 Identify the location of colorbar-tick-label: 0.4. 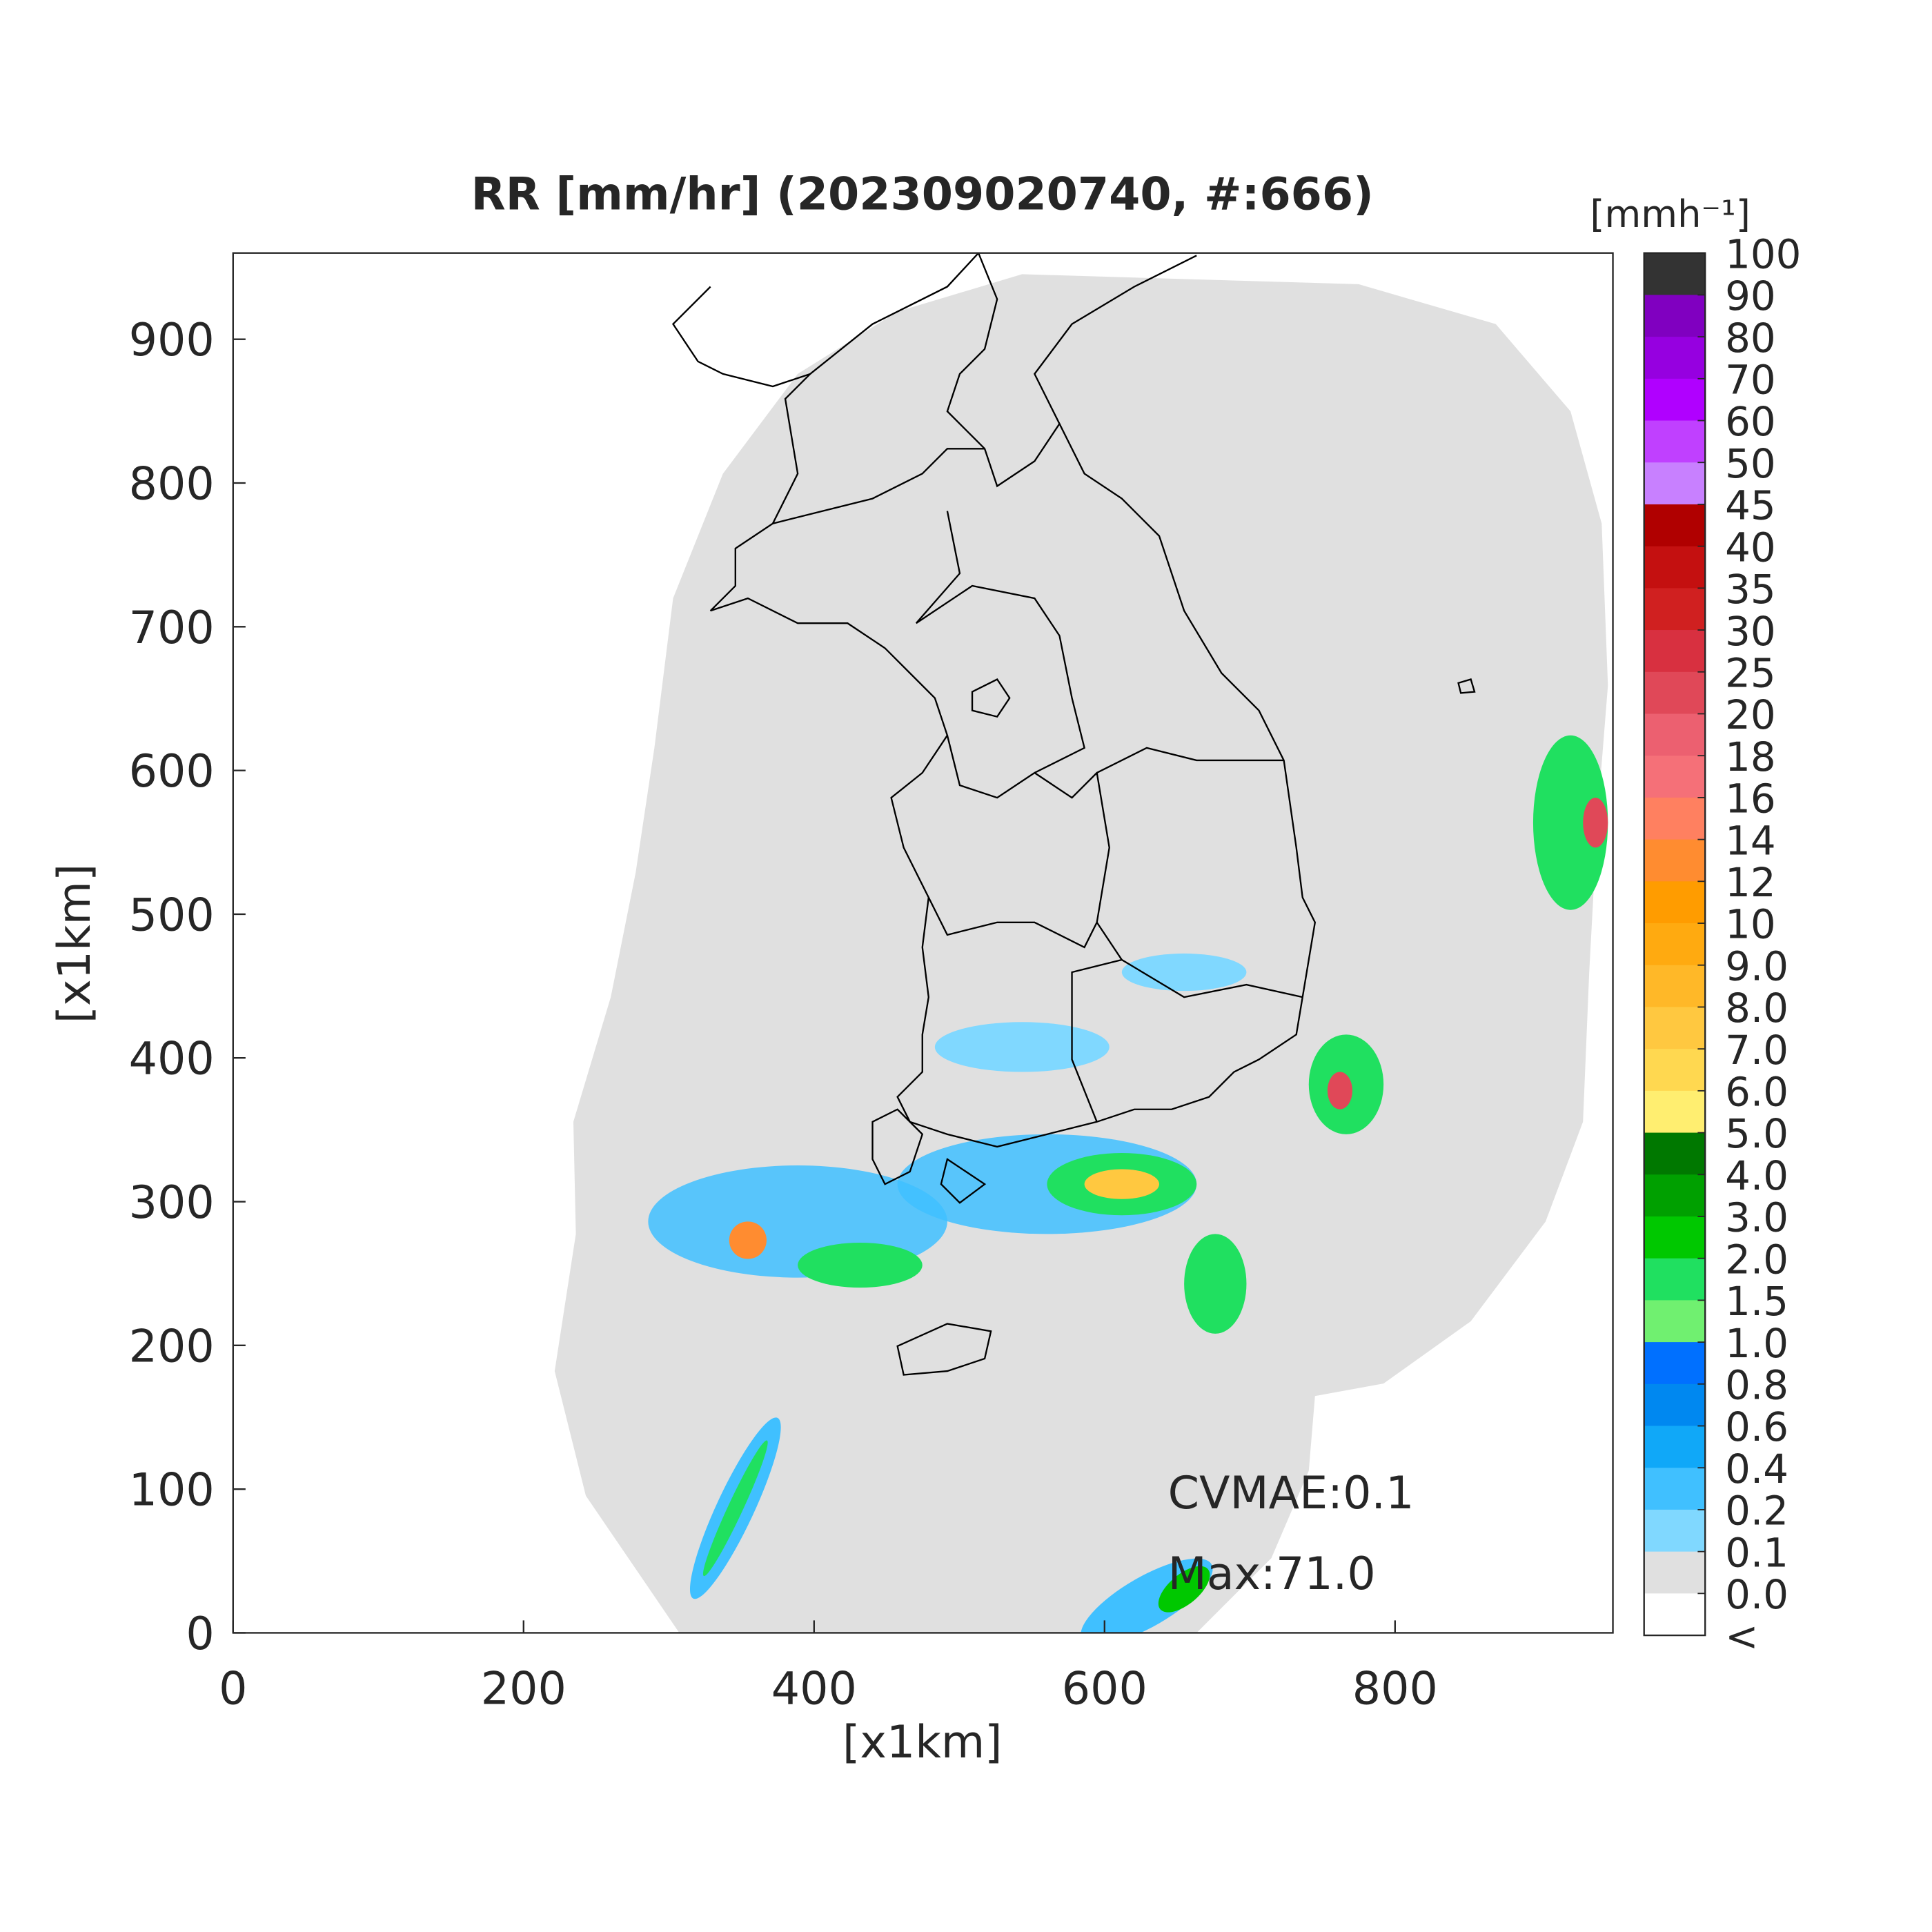
(1756, 1469).